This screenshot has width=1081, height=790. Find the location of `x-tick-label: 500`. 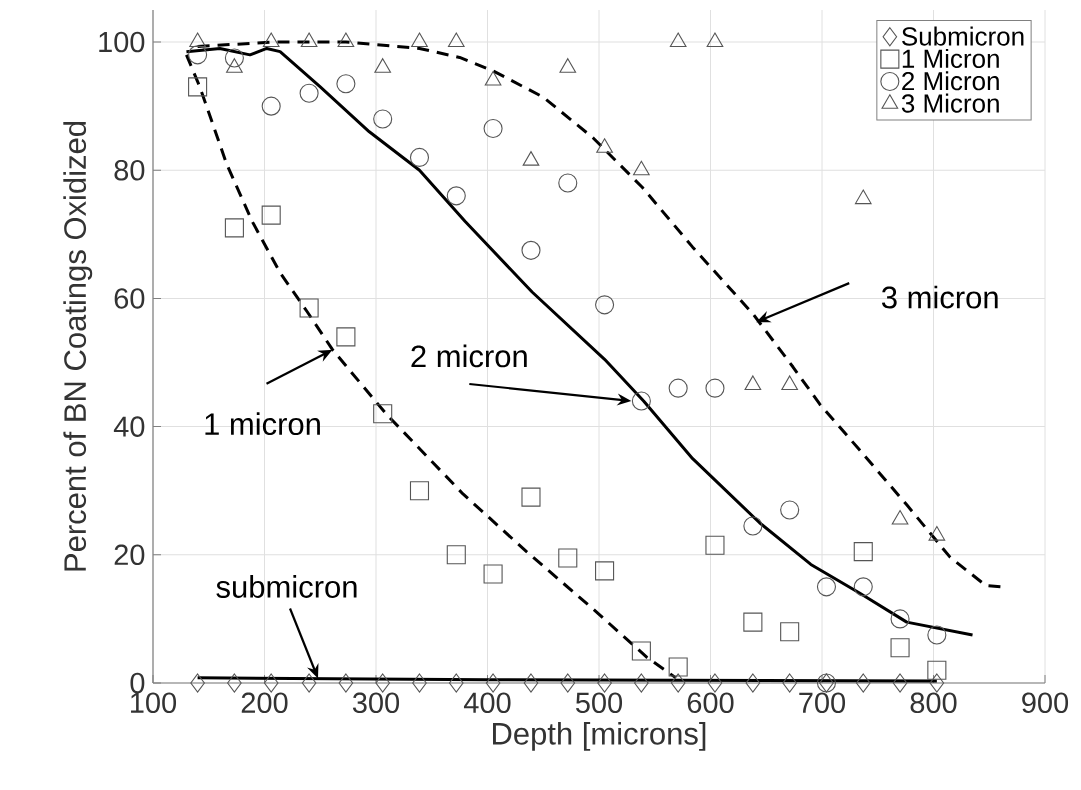

x-tick-label: 500 is located at coordinates (599, 703).